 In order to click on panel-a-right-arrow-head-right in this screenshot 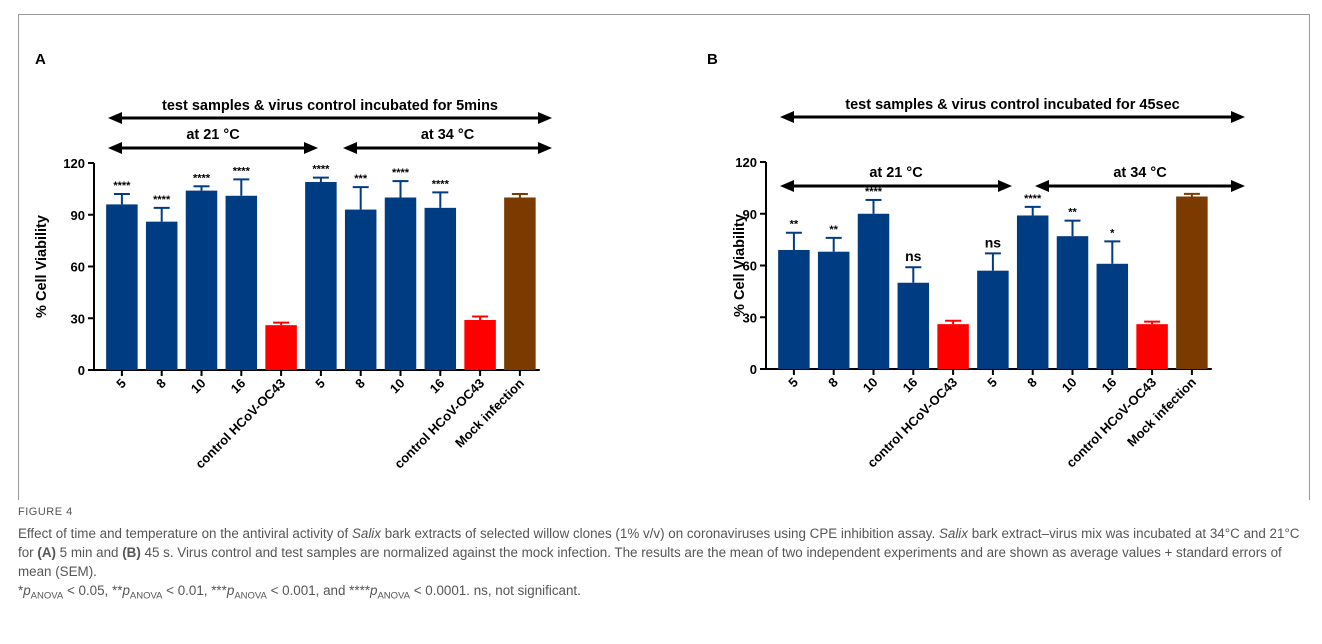, I will do `click(545, 148)`.